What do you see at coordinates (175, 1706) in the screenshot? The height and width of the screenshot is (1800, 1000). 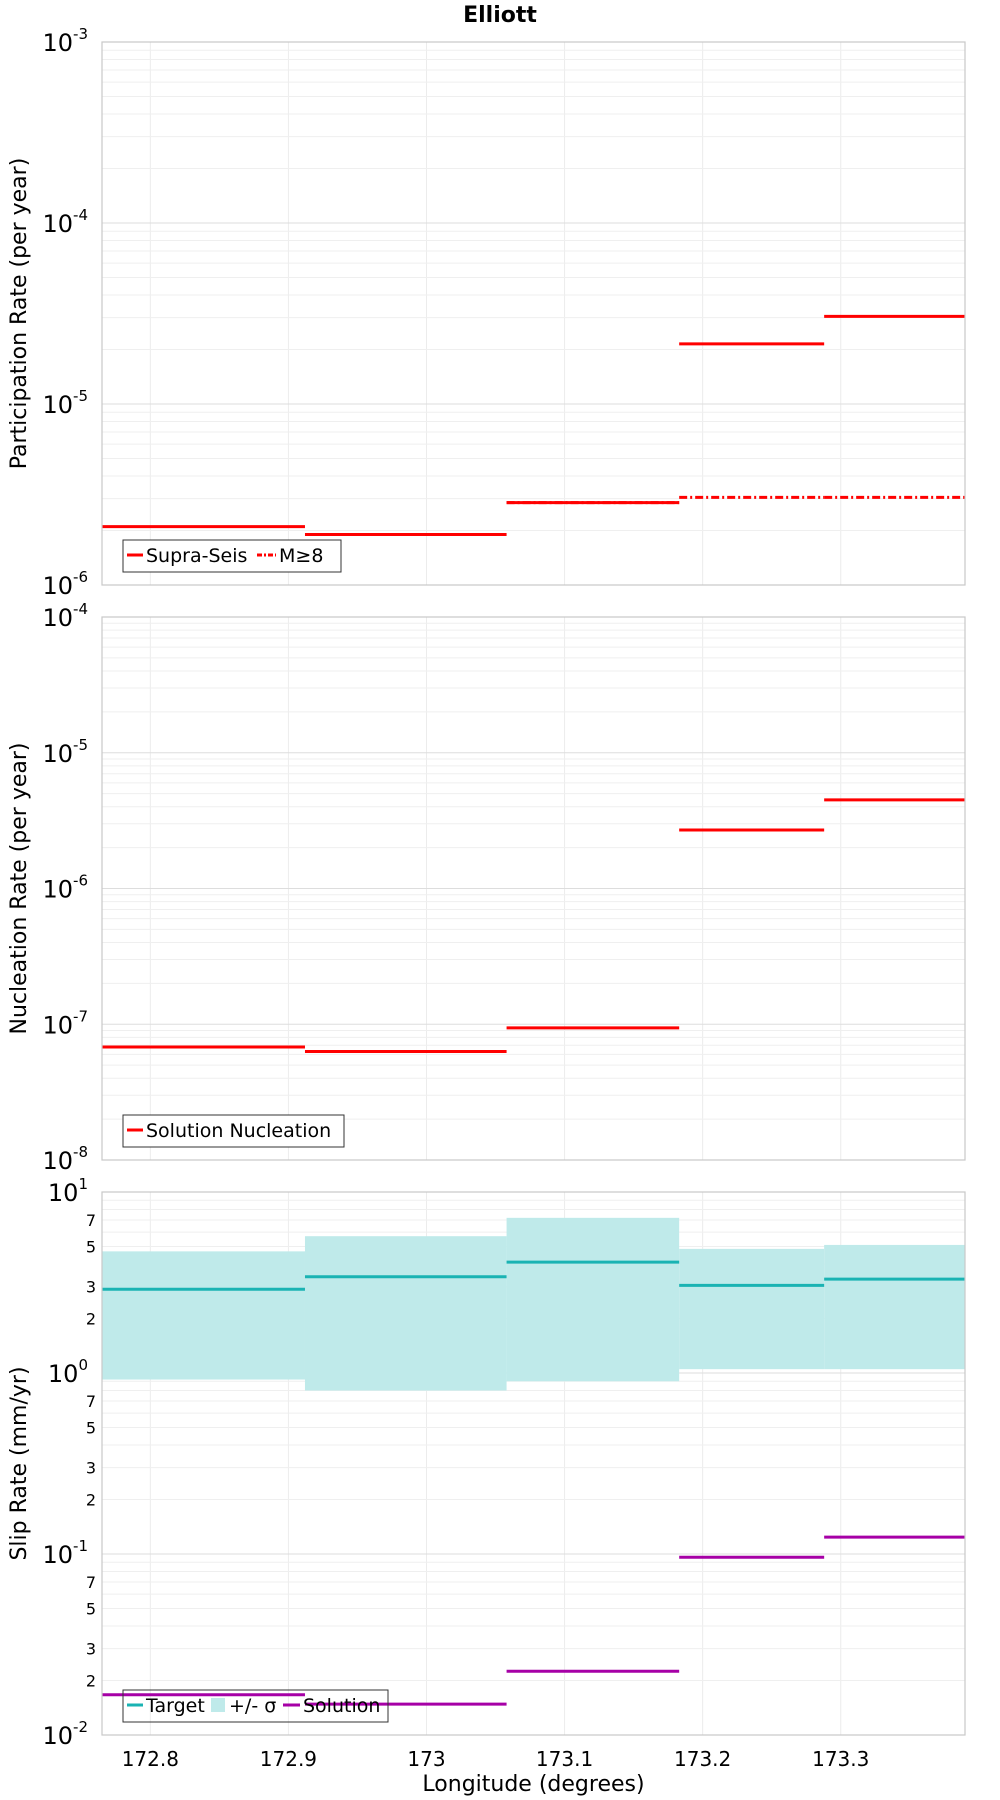 I see `legend-label-target: Target` at bounding box center [175, 1706].